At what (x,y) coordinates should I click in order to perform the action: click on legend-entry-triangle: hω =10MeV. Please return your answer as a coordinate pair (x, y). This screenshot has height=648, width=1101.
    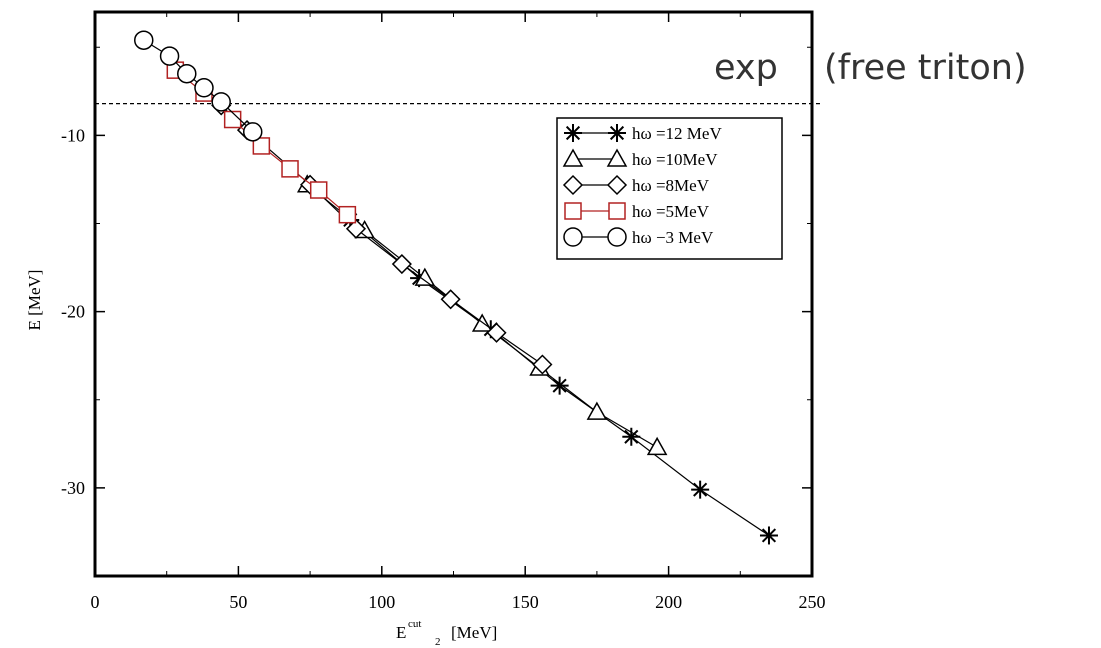
    Looking at the image, I should click on (640, 158).